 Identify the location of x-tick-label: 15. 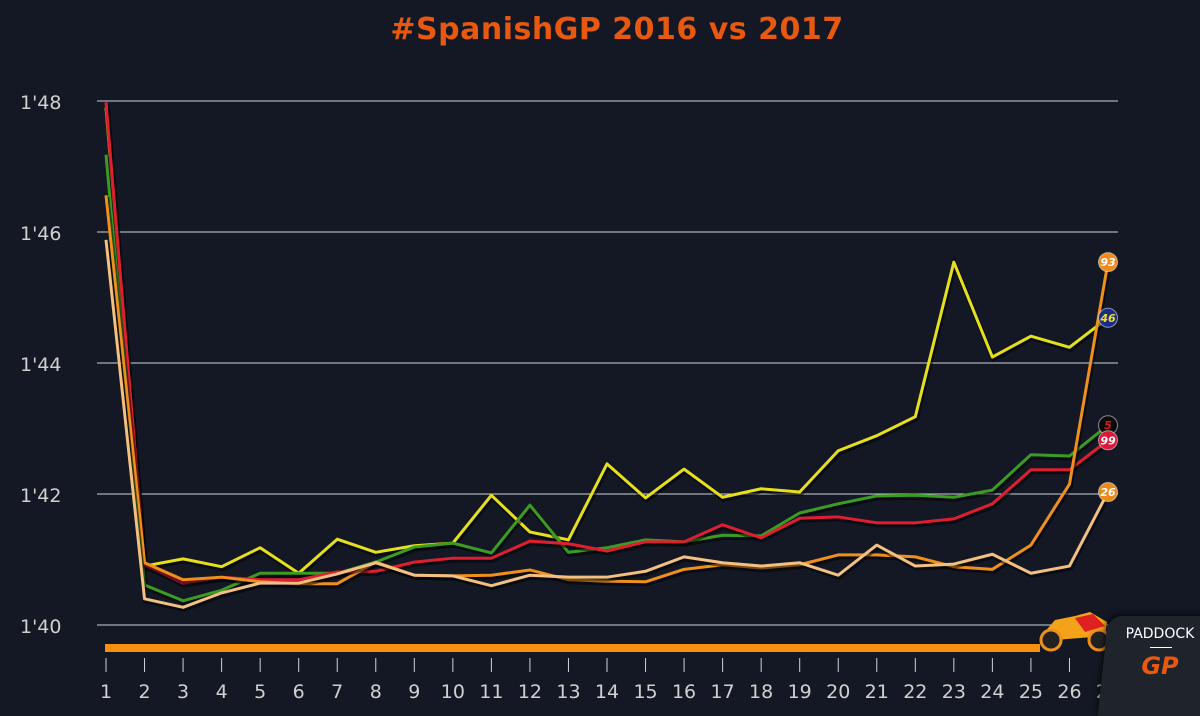
(645, 691).